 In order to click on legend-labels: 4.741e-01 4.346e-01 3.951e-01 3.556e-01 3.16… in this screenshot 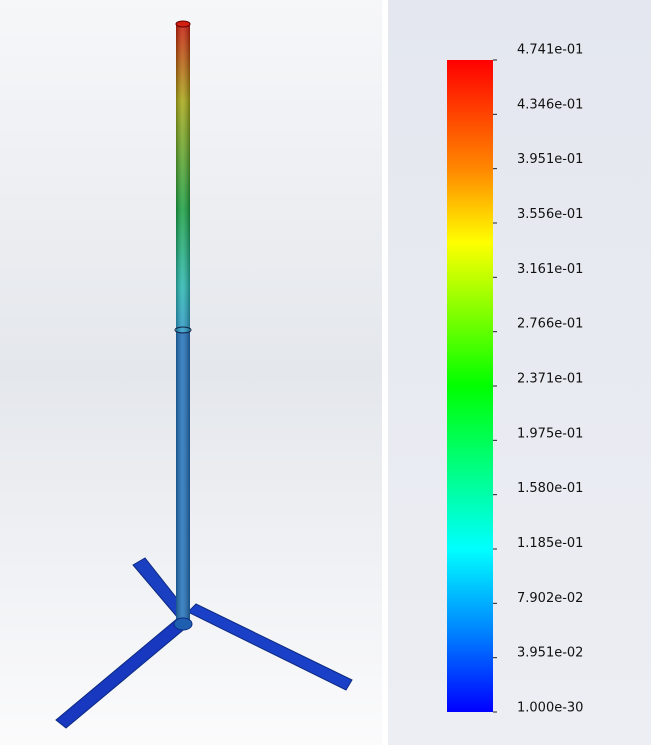, I will do `click(538, 379)`.